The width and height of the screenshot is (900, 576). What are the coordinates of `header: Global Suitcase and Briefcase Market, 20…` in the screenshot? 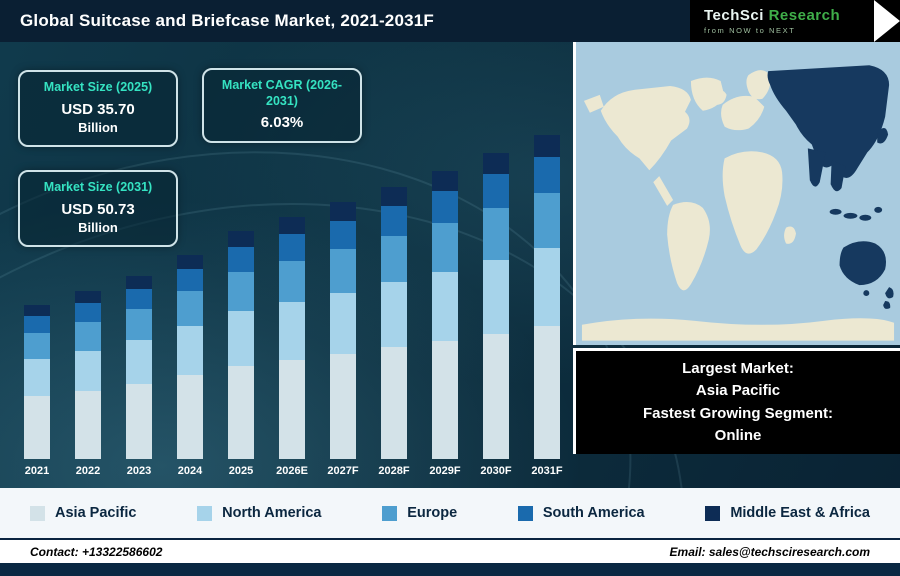 It's located at (450, 21).